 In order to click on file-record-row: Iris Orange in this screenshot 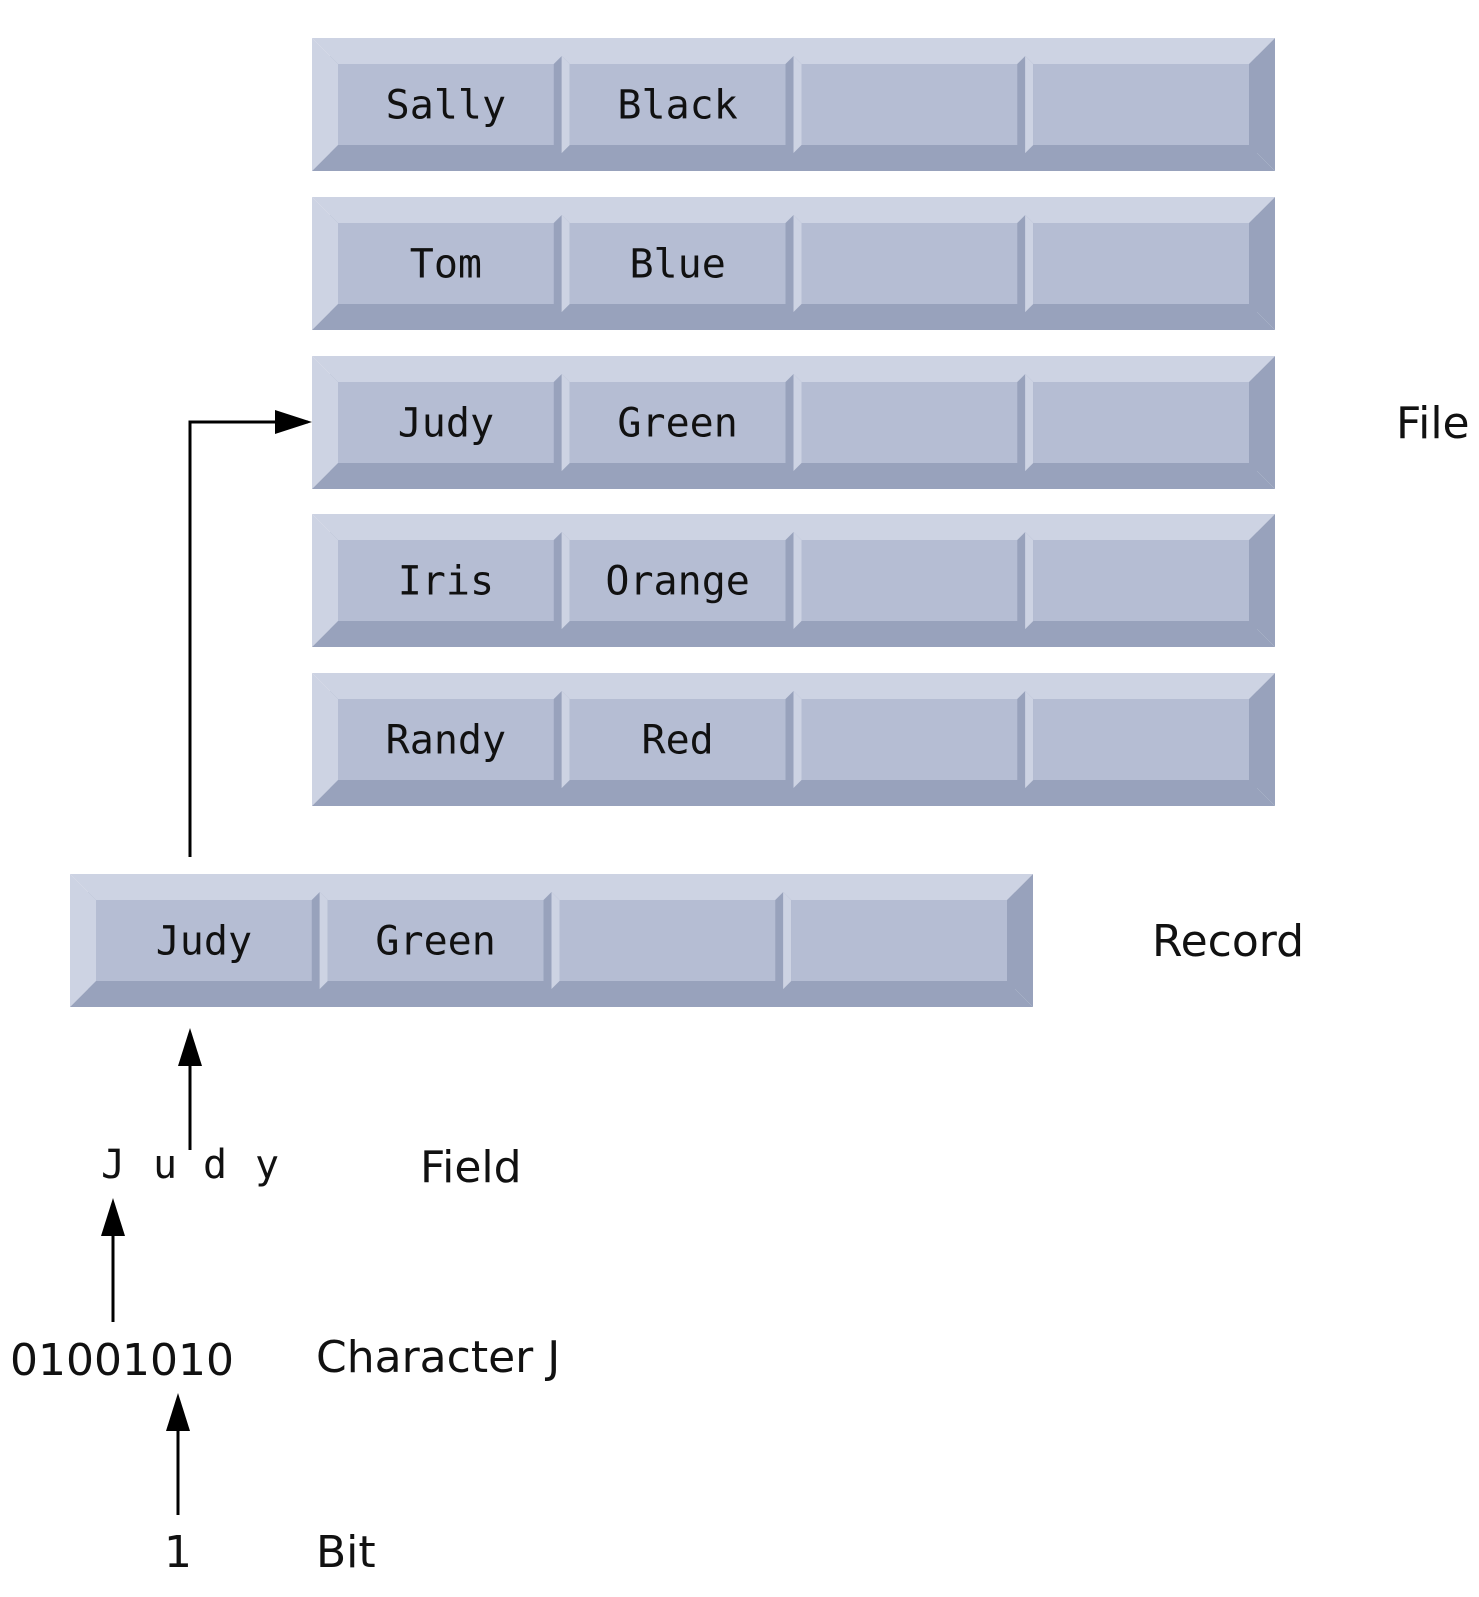, I will do `click(793, 580)`.